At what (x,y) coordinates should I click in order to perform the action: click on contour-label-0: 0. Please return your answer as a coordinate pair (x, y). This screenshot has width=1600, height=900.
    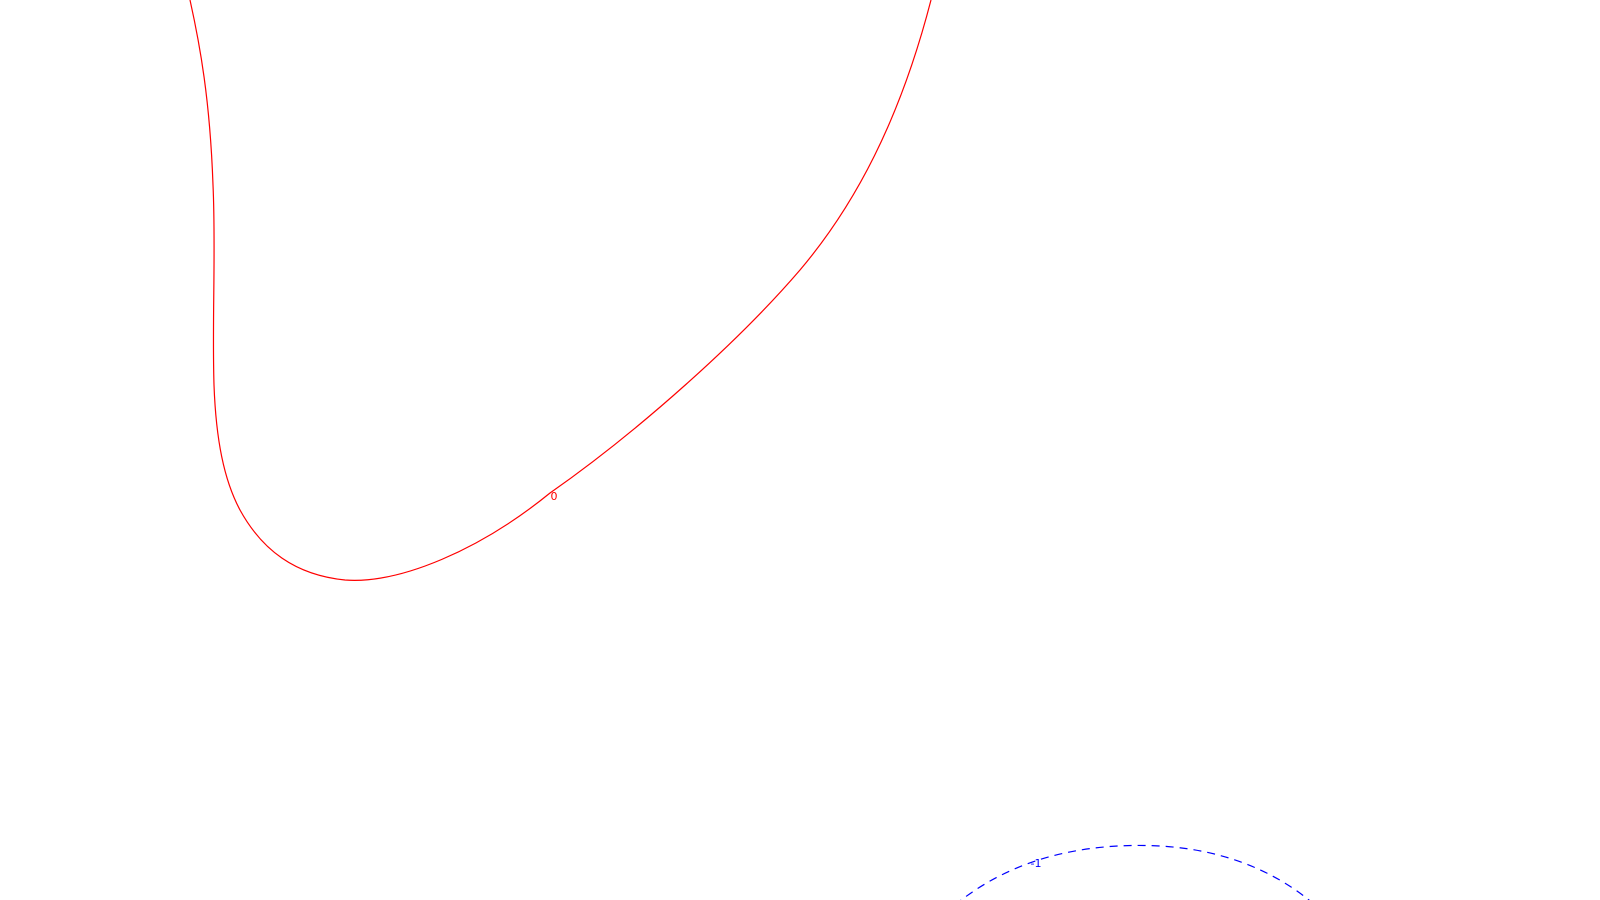
    Looking at the image, I should click on (554, 496).